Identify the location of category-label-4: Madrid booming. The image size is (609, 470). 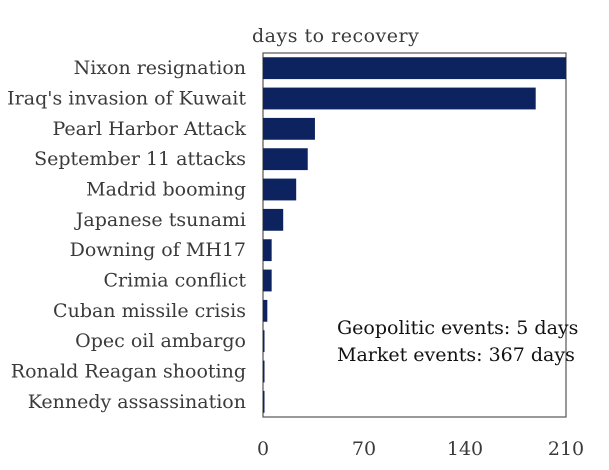
(166, 190).